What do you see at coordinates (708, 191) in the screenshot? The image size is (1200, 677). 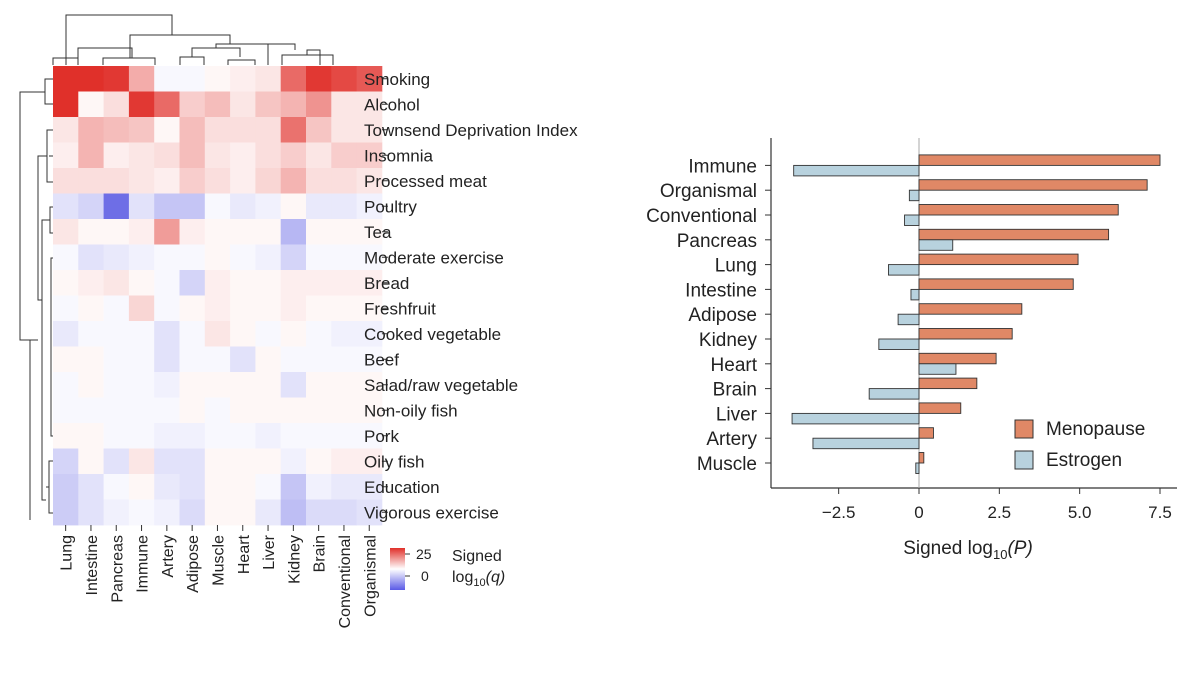 I see `bar-chart-category-label: Organismal` at bounding box center [708, 191].